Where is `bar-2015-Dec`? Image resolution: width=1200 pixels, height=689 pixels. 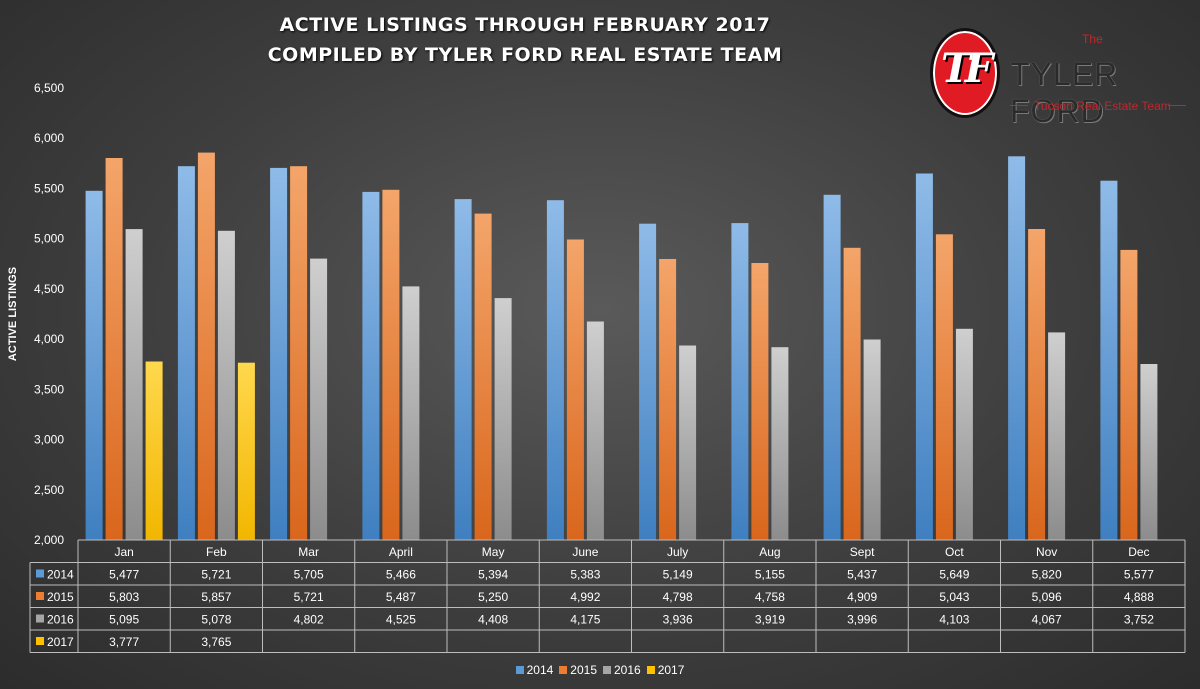
bar-2015-Dec is located at coordinates (1129, 394).